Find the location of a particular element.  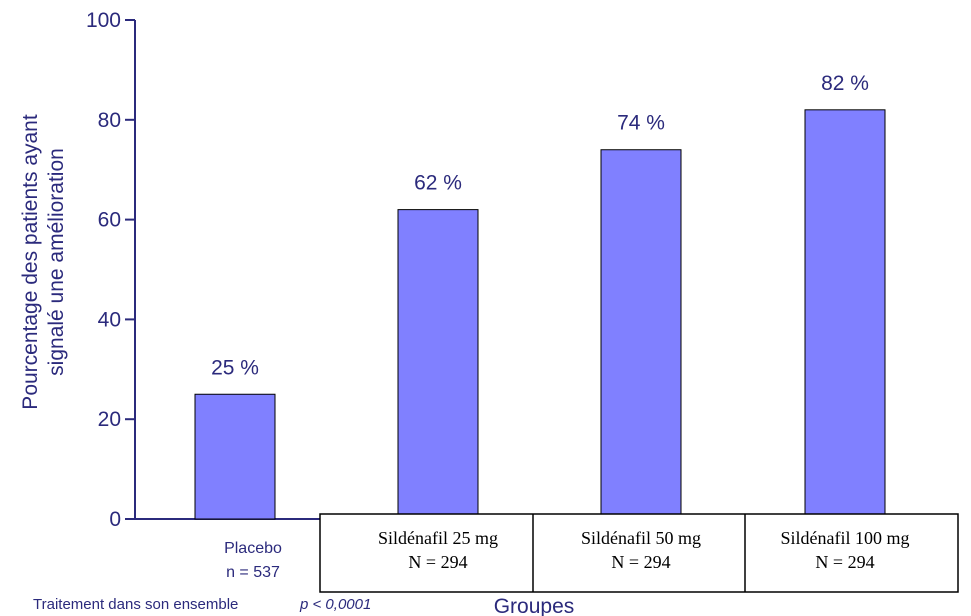

category-label: Sildénafil 100 mg is located at coordinates (845, 538).